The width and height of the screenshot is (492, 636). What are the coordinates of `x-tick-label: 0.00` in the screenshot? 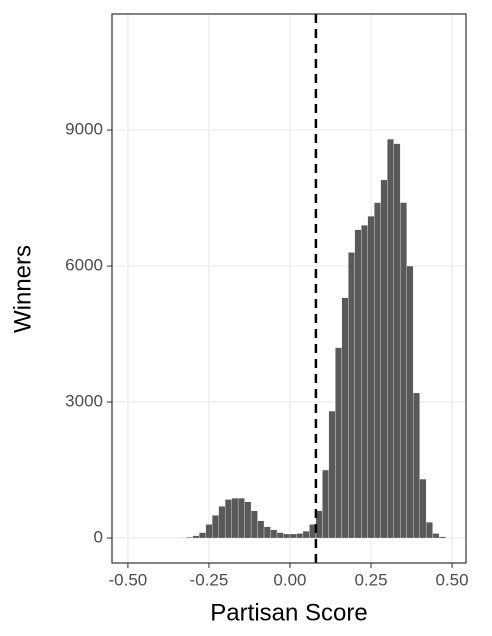 It's located at (289, 579).